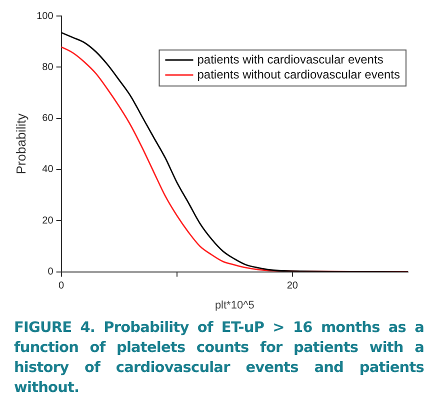 The width and height of the screenshot is (438, 395). I want to click on legend-label: patients with cardiovascular events, so click(290, 59).